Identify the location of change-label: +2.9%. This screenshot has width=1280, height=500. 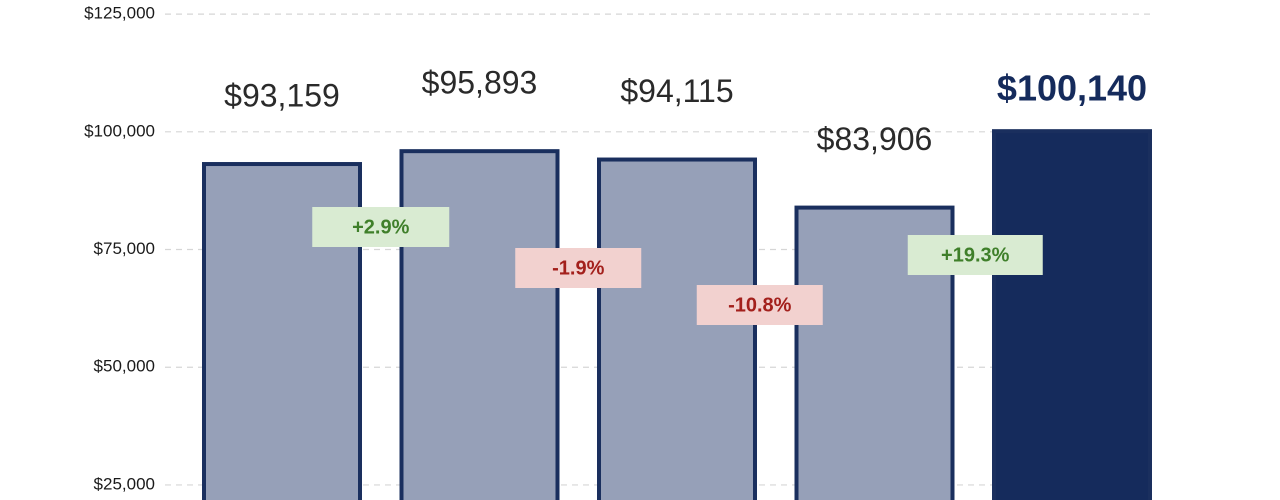
(380, 227).